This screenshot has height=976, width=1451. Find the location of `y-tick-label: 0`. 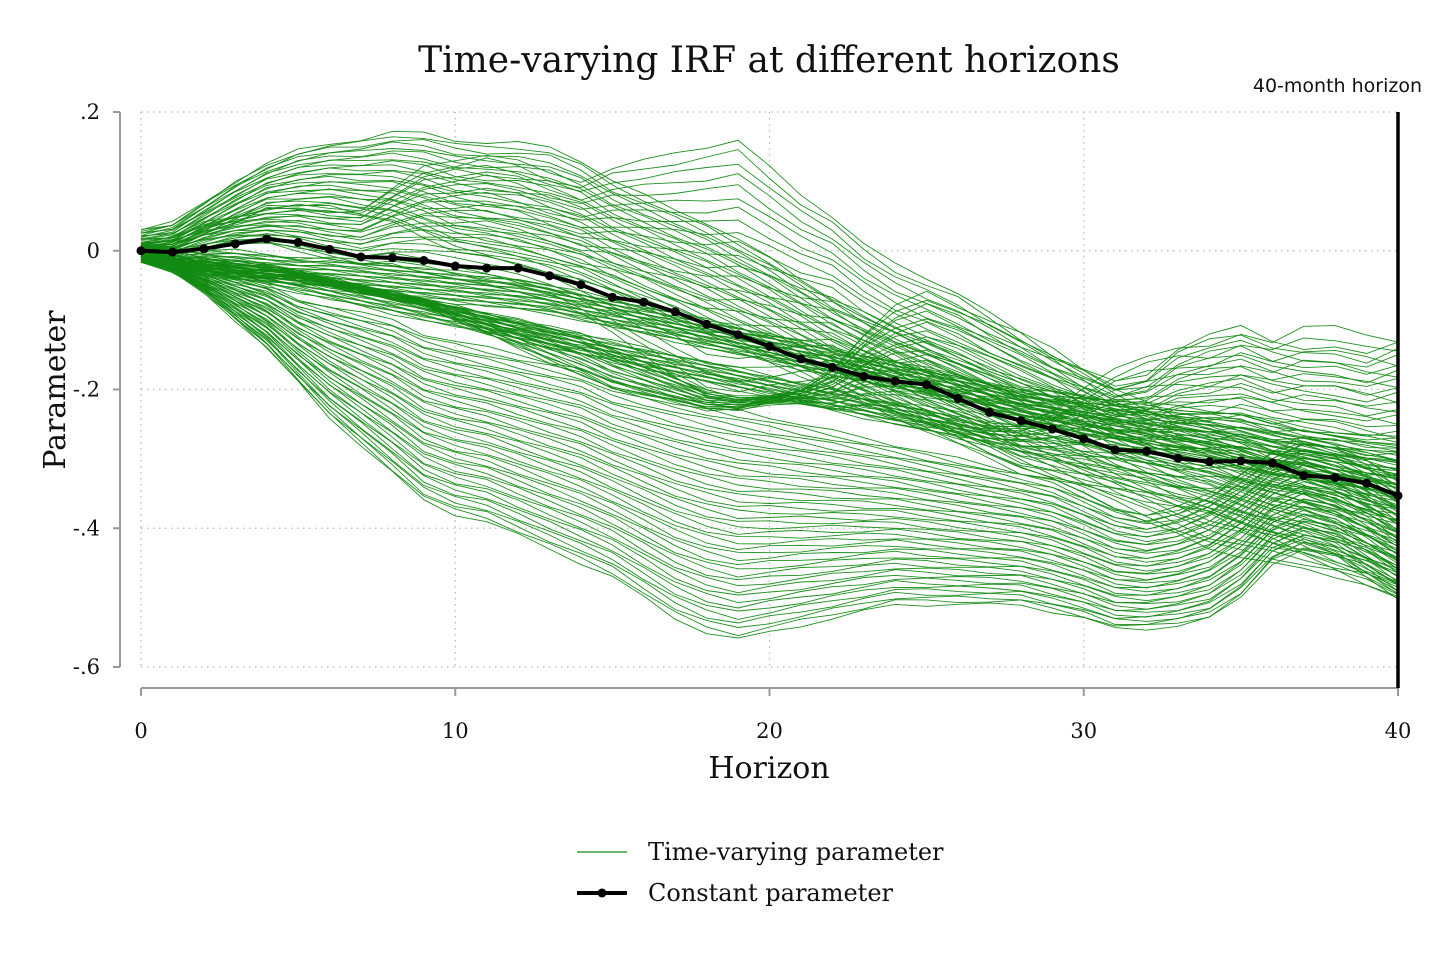

y-tick-label: 0 is located at coordinates (93, 251).